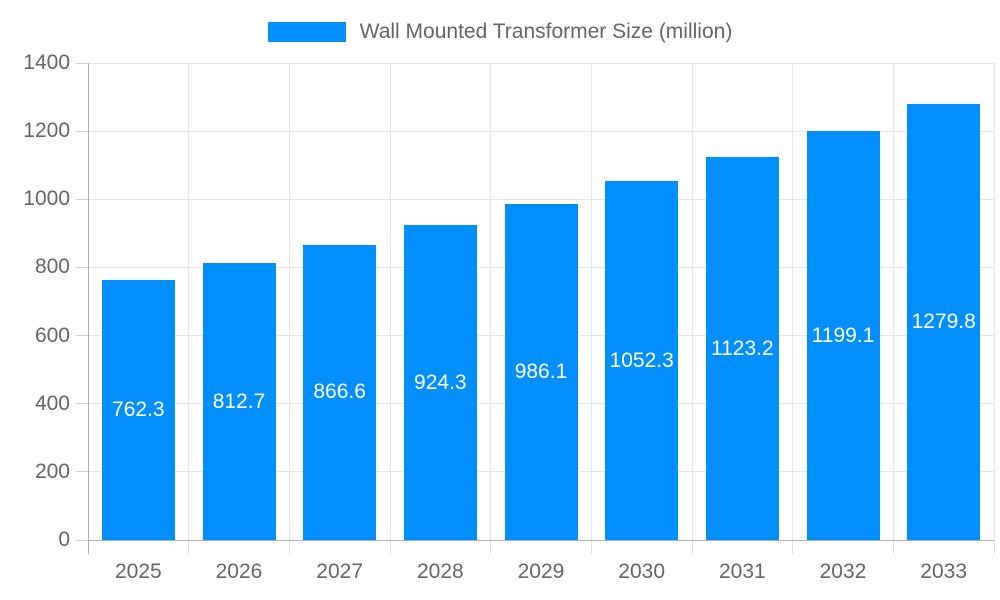  What do you see at coordinates (88, 308) in the screenshot?
I see `y-axis-line` at bounding box center [88, 308].